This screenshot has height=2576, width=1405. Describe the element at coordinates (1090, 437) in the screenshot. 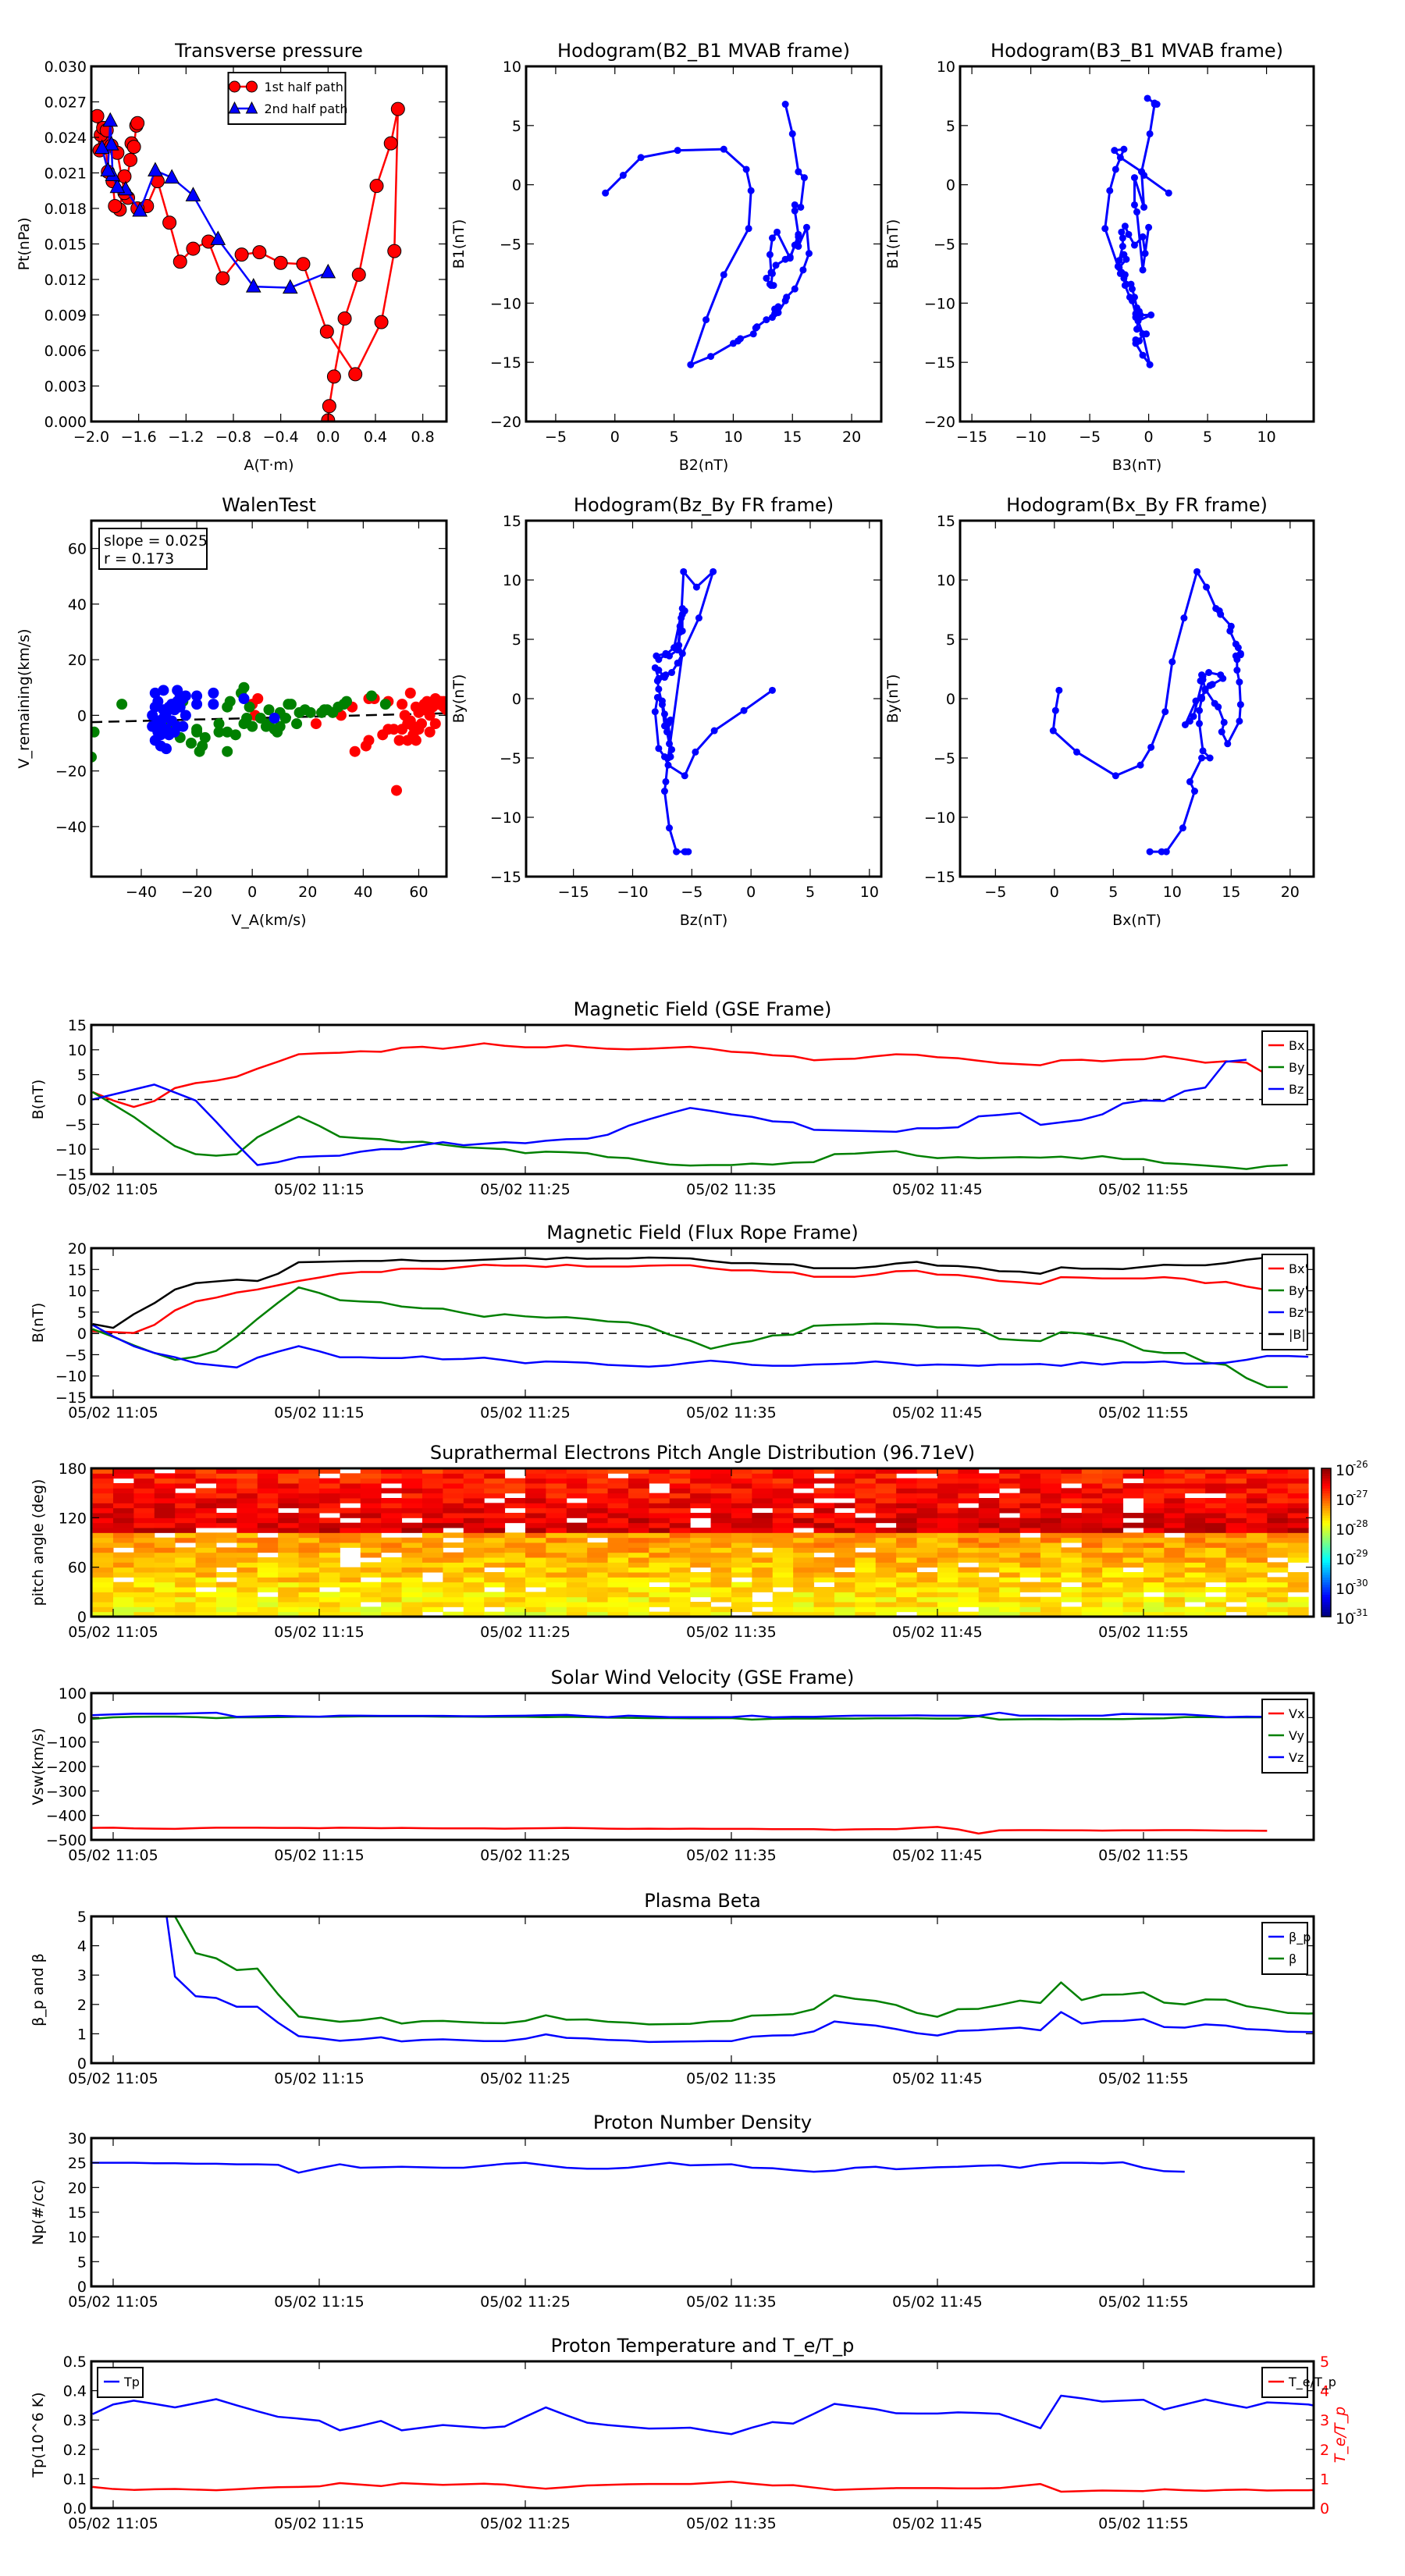

I see `x-tick-label: −5` at that location.